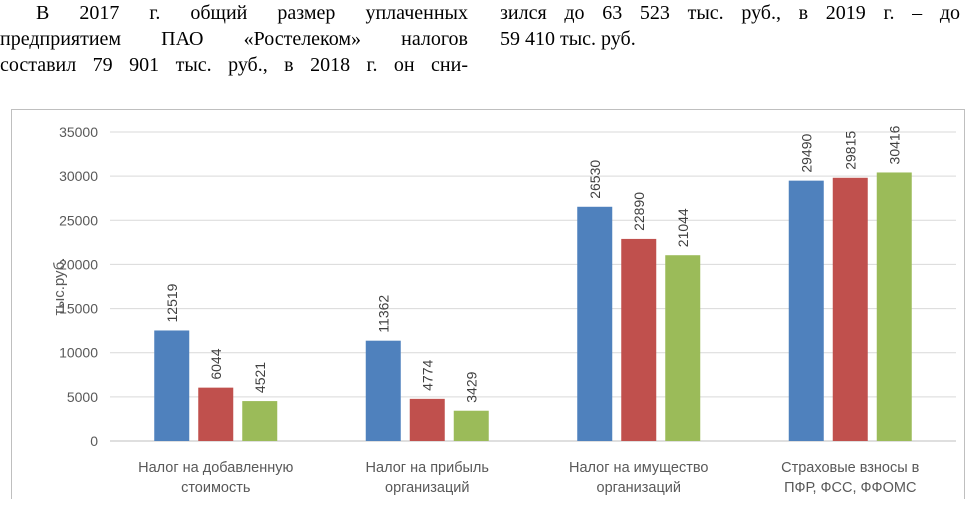 This screenshot has width=973, height=505. What do you see at coordinates (78, 309) in the screenshot?
I see `y-tick-label: 15000` at bounding box center [78, 309].